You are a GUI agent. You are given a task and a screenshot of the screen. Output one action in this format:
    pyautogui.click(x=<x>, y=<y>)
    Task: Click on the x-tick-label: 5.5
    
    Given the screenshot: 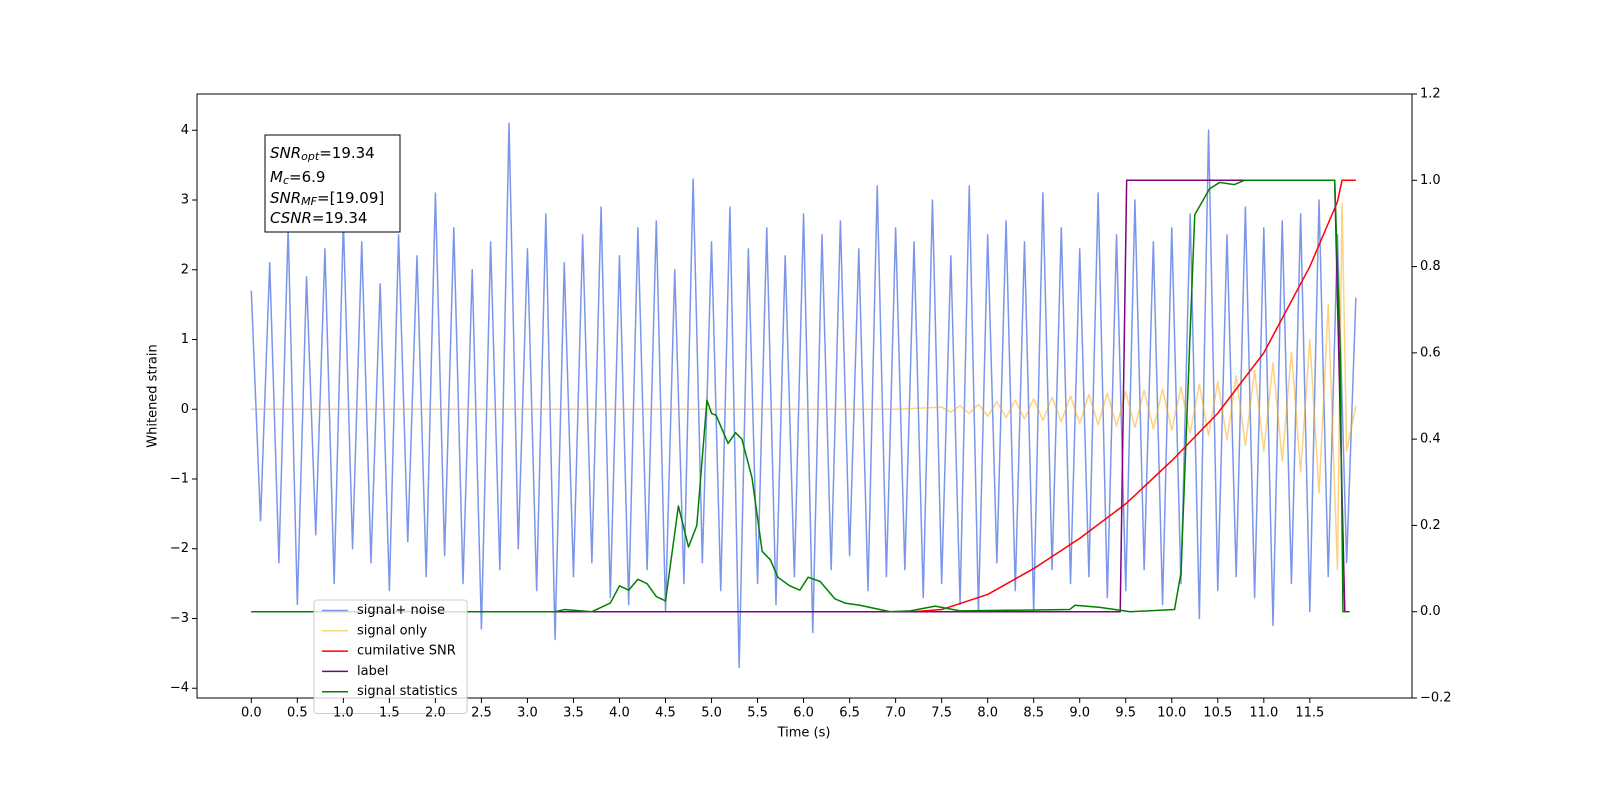 What is the action you would take?
    pyautogui.click(x=757, y=713)
    